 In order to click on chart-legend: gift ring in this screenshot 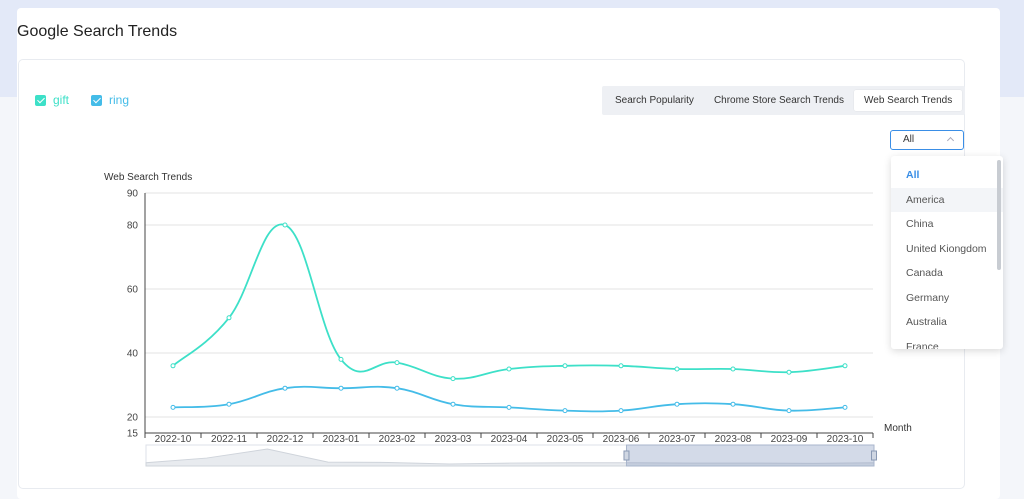, I will do `click(82, 100)`.